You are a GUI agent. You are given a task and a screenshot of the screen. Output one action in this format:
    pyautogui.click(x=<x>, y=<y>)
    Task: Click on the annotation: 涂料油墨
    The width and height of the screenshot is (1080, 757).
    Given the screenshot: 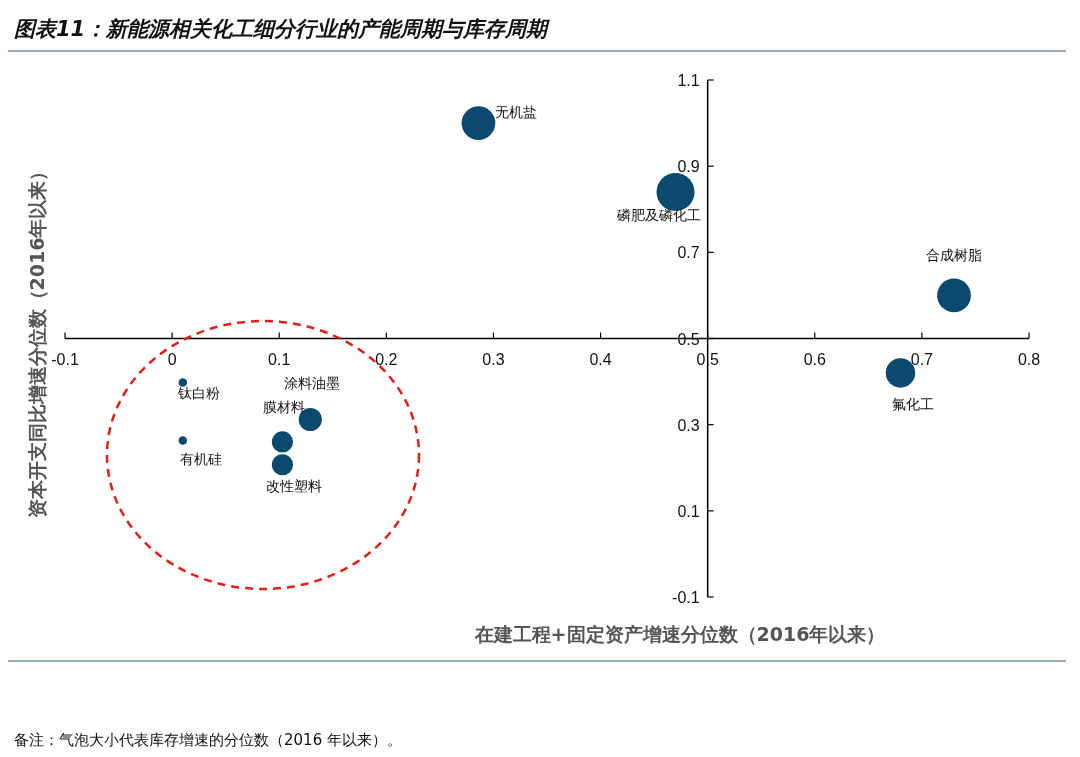 What is the action you would take?
    pyautogui.click(x=312, y=383)
    